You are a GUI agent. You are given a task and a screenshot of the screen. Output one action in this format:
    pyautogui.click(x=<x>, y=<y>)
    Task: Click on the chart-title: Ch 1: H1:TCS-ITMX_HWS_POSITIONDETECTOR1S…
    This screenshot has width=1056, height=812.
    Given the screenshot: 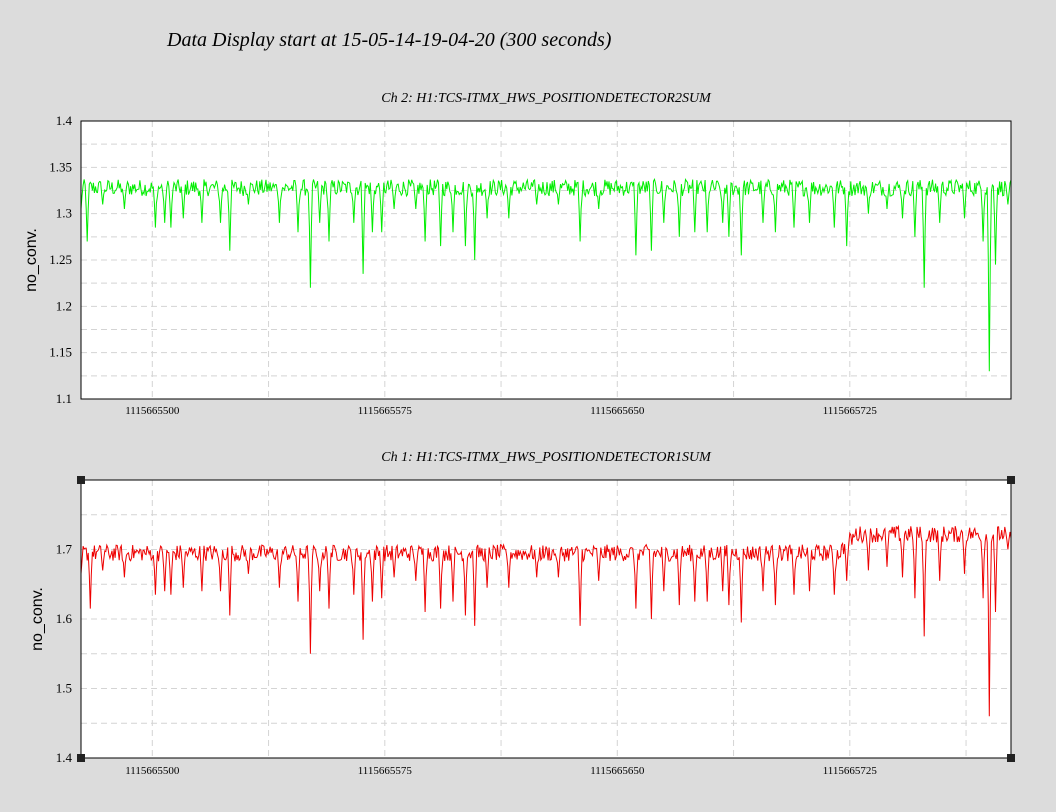 What is the action you would take?
    pyautogui.click(x=546, y=457)
    